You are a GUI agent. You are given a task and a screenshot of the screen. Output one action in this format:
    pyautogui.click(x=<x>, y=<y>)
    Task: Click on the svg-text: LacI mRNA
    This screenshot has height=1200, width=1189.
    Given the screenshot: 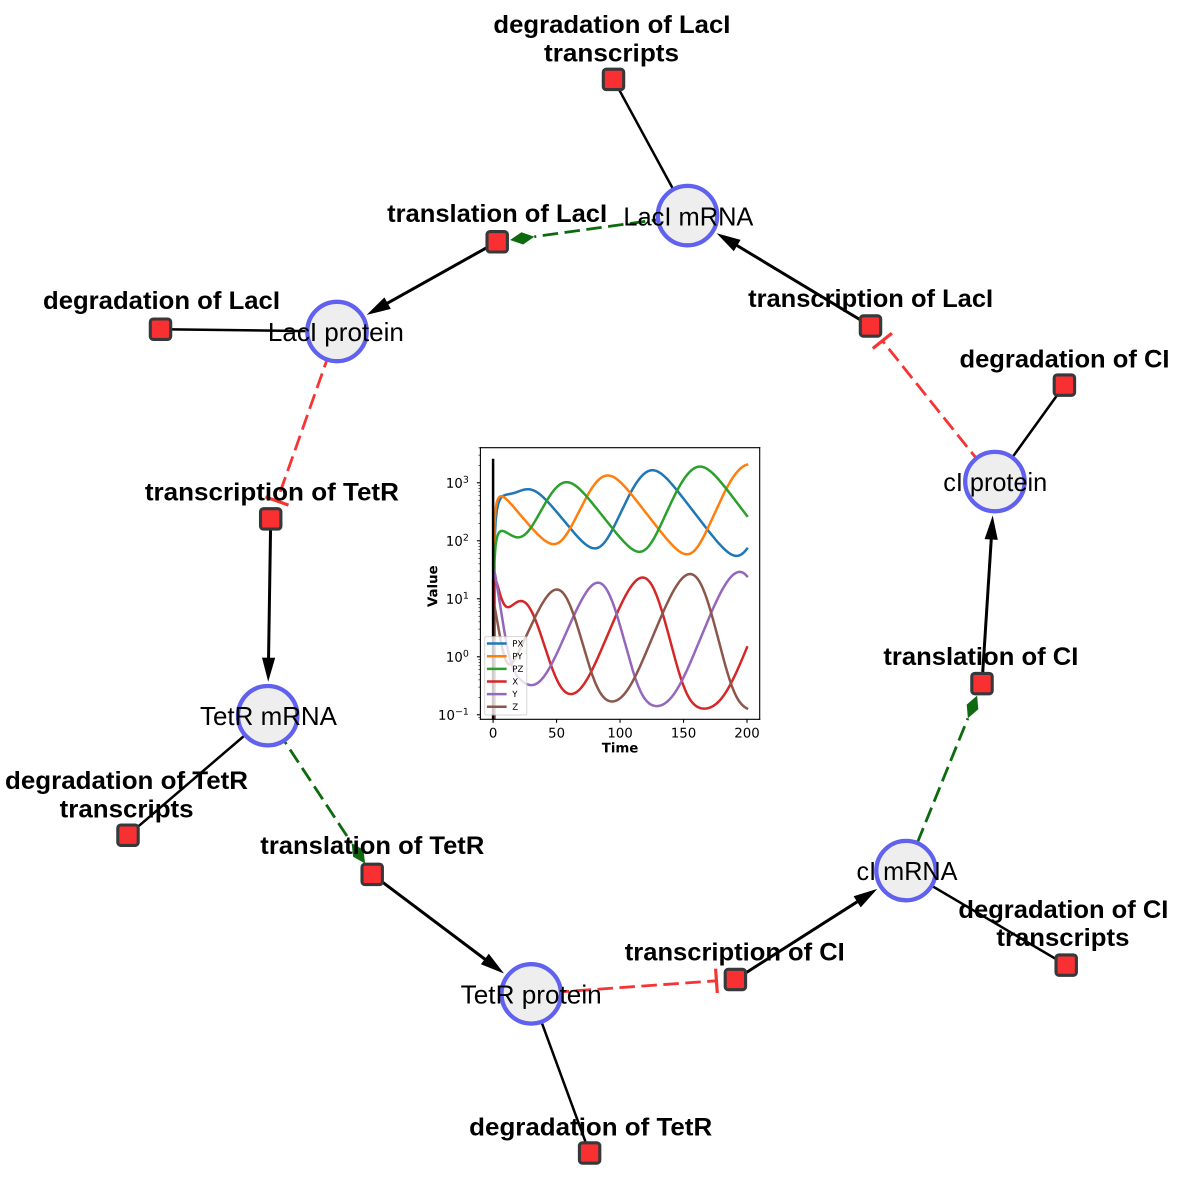 What is the action you would take?
    pyautogui.click(x=688, y=217)
    